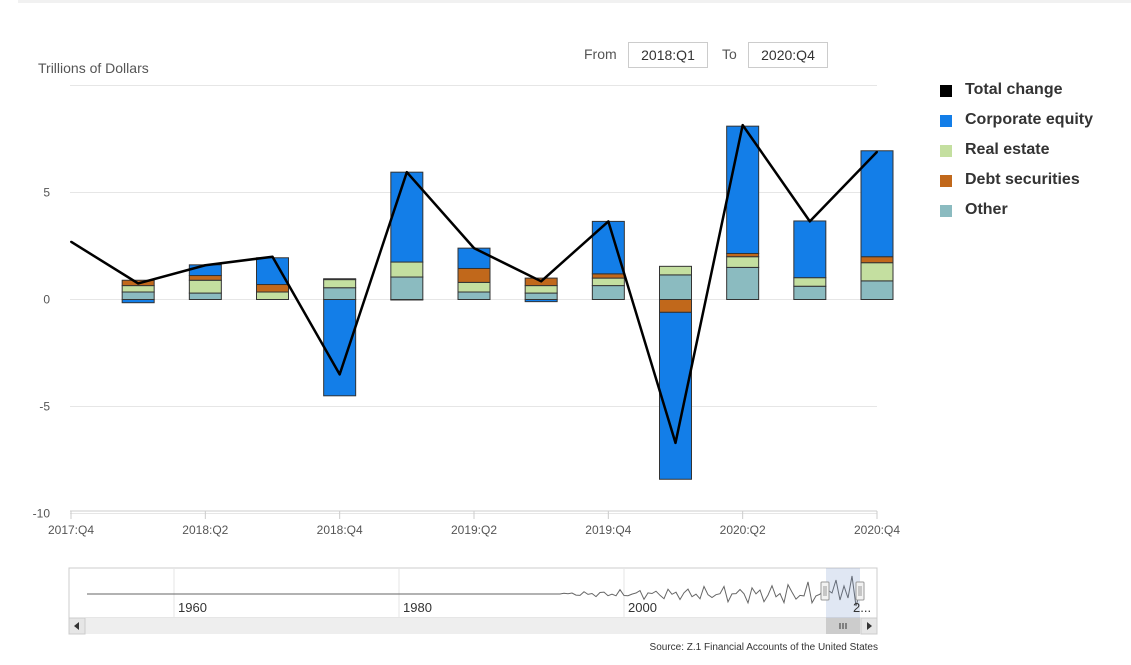  What do you see at coordinates (810, 249) in the screenshot?
I see `bar-corporate-equity-2020:Q3` at bounding box center [810, 249].